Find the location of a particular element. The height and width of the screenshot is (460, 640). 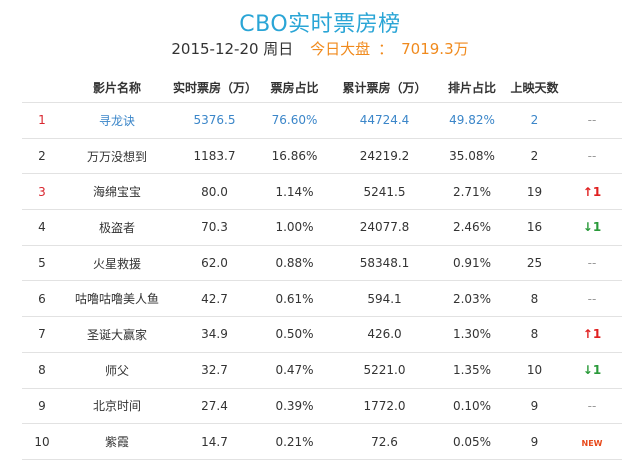

today-total-label: 今日大盘 is located at coordinates (340, 49).